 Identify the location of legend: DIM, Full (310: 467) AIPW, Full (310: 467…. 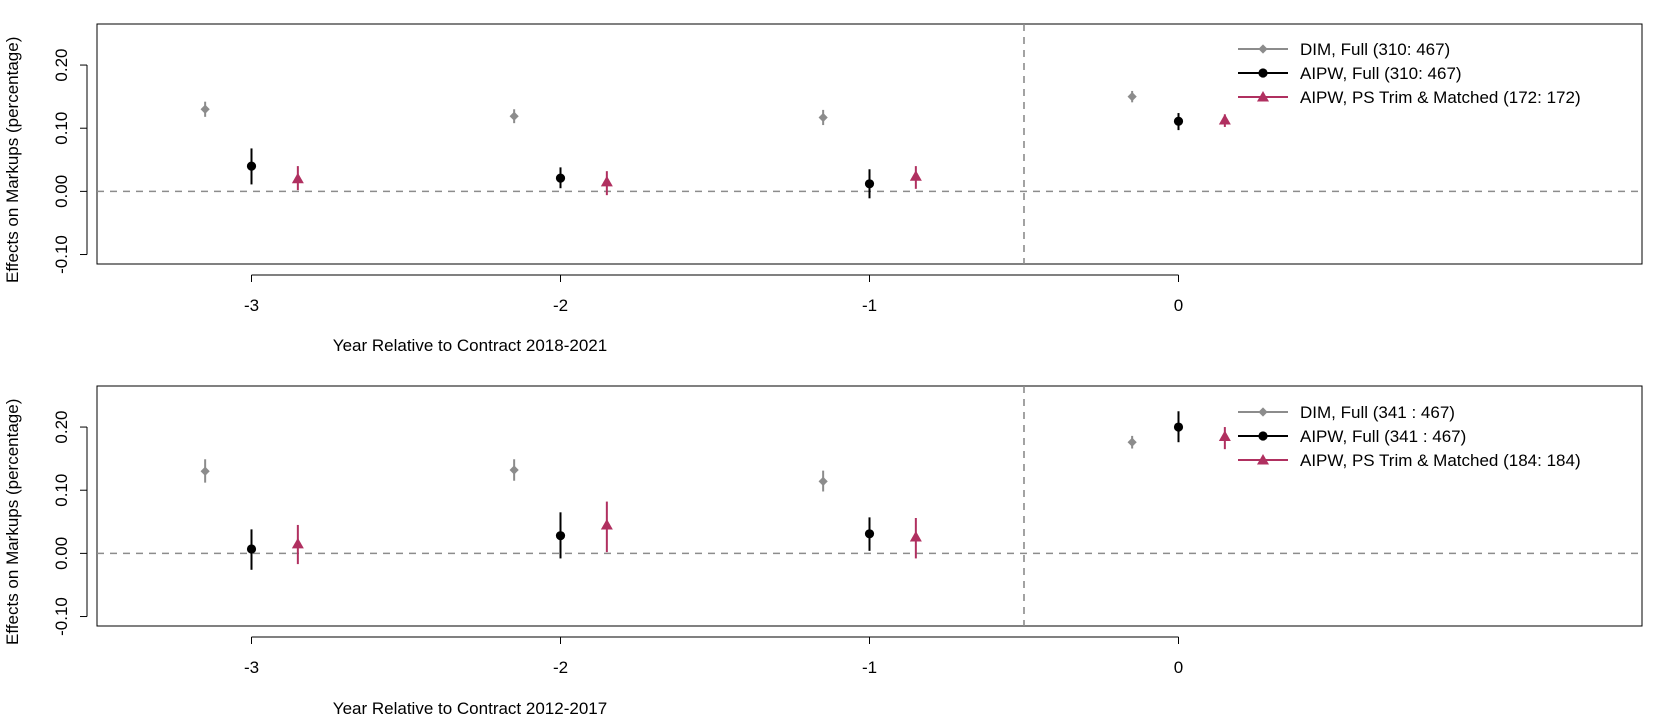
(1409, 73).